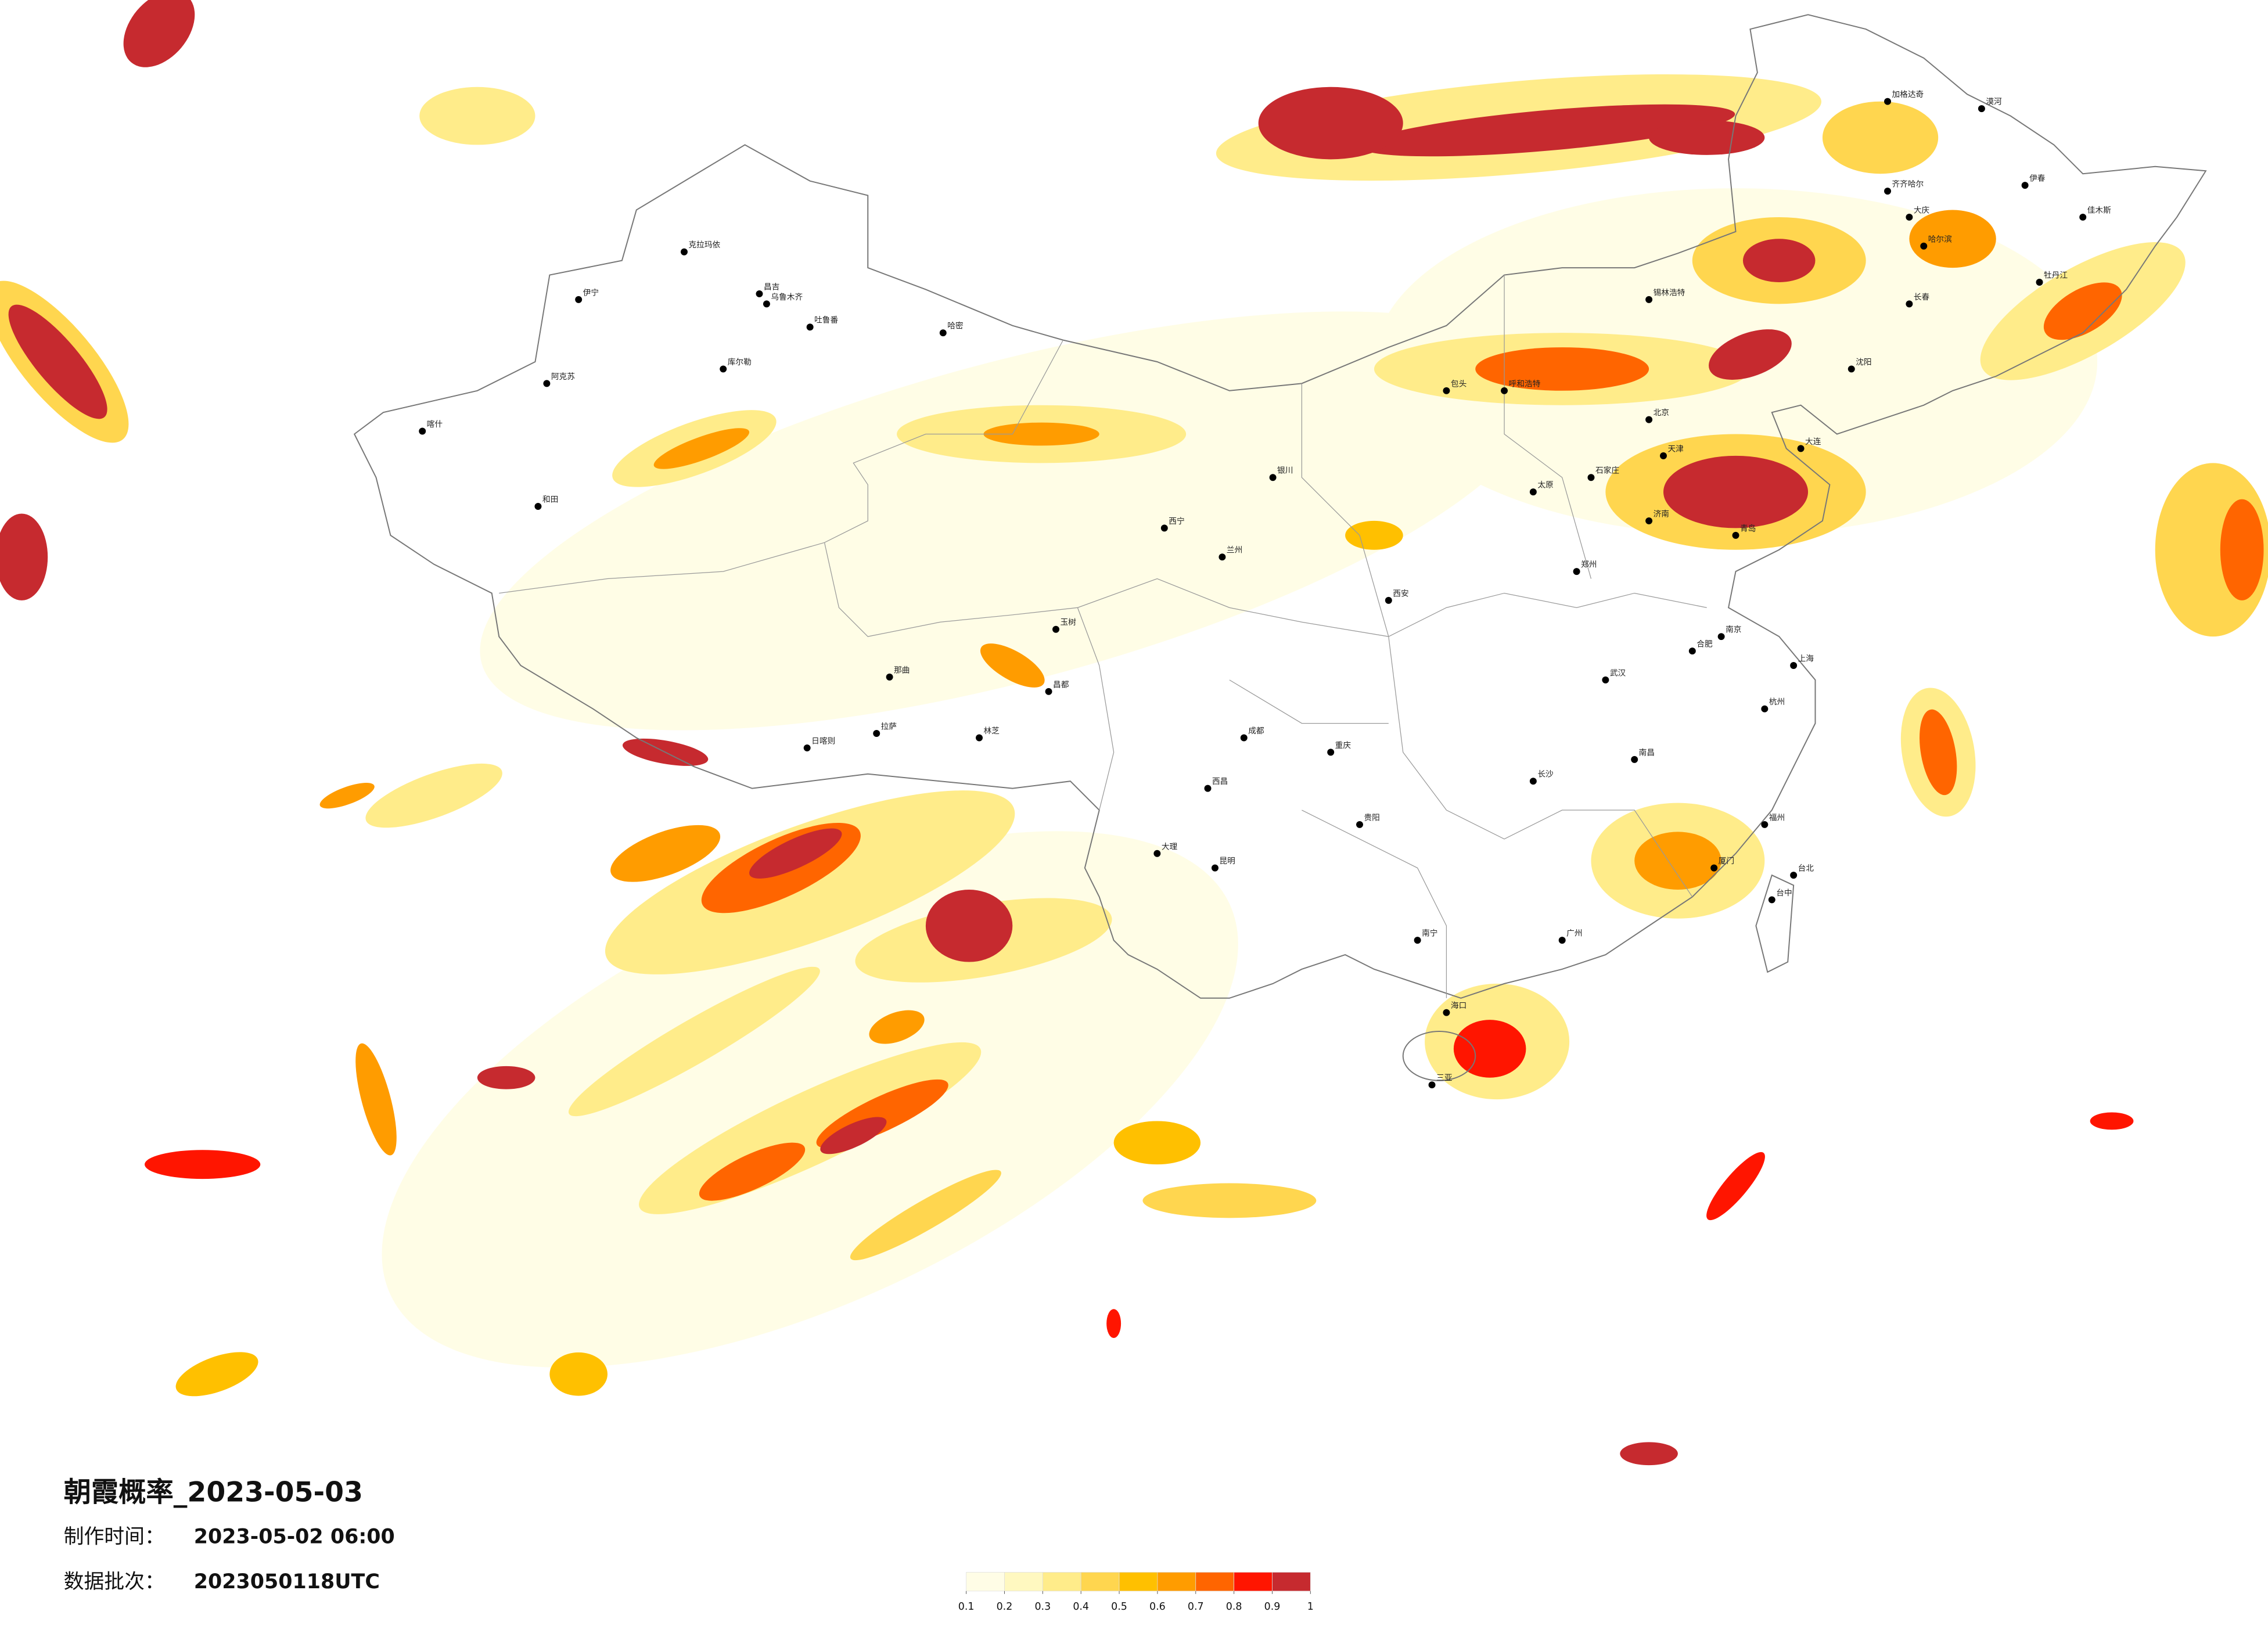  I want to click on color-legend: 0.1 0.2 0.3 0.4 0.5 0.6 0.7 0.8 0.9 1, so click(1136, 1593).